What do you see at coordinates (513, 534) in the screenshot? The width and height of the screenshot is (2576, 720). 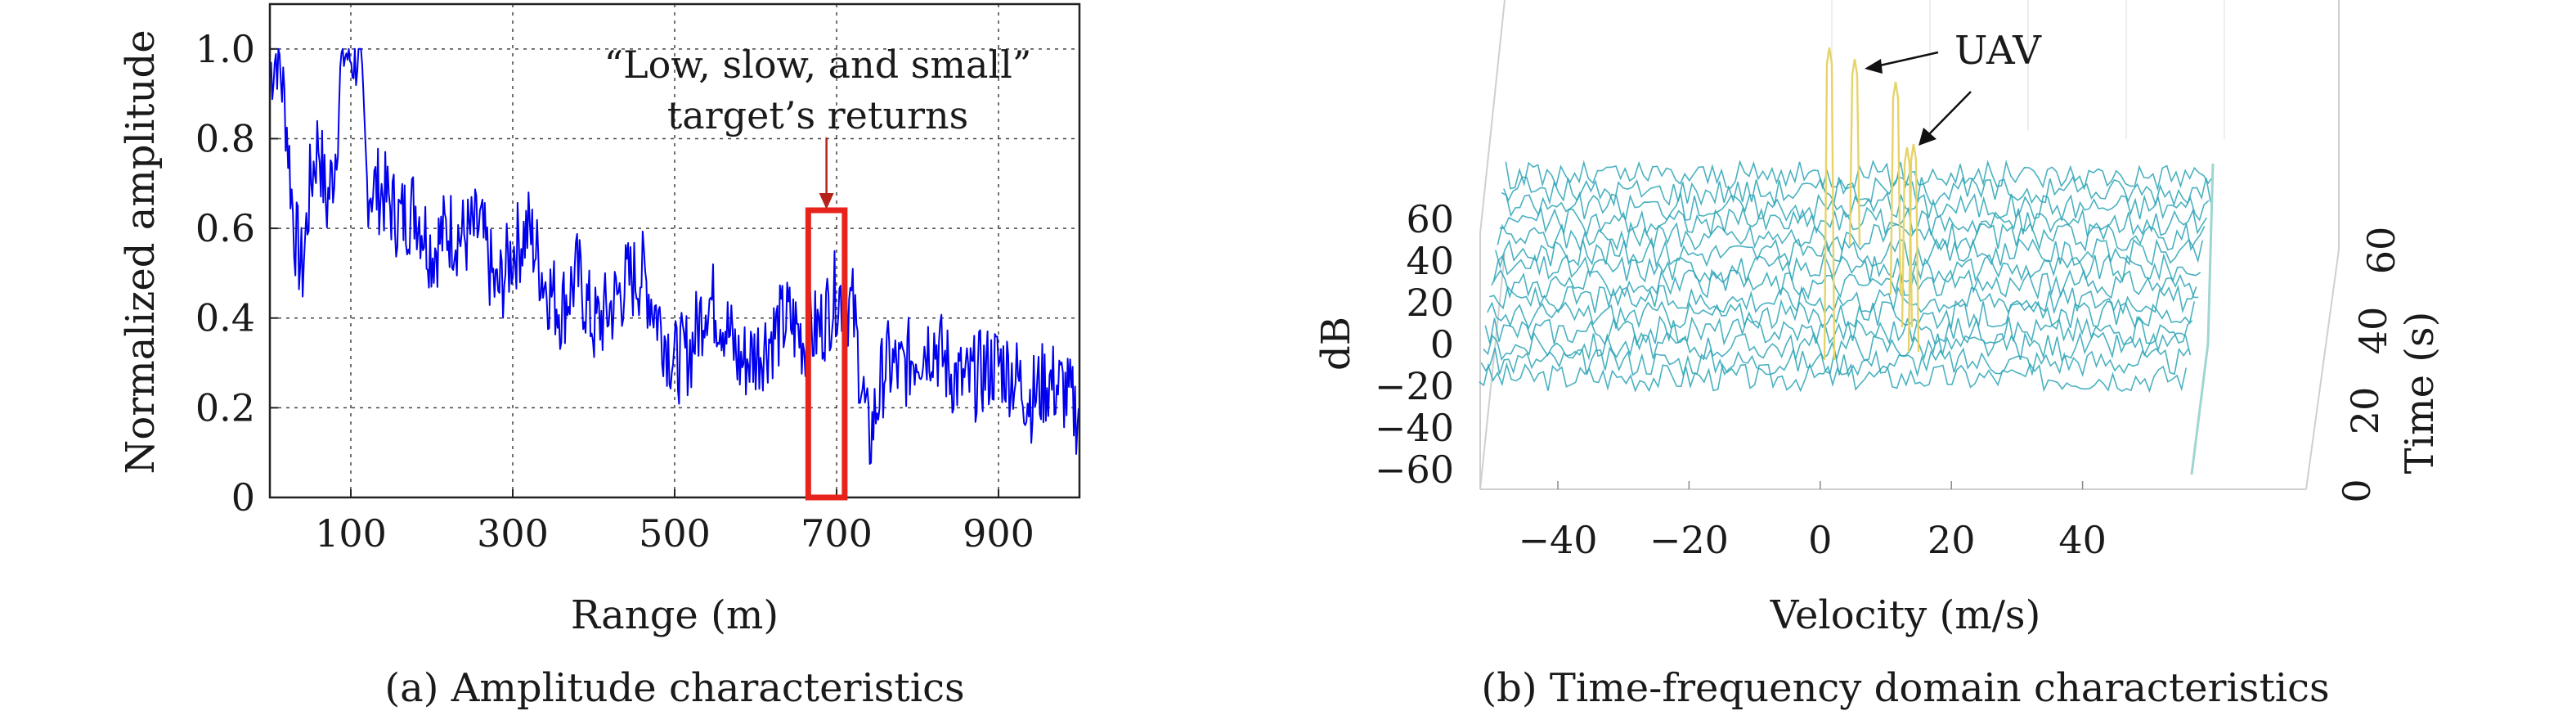 I see `x-tick-label: 300` at bounding box center [513, 534].